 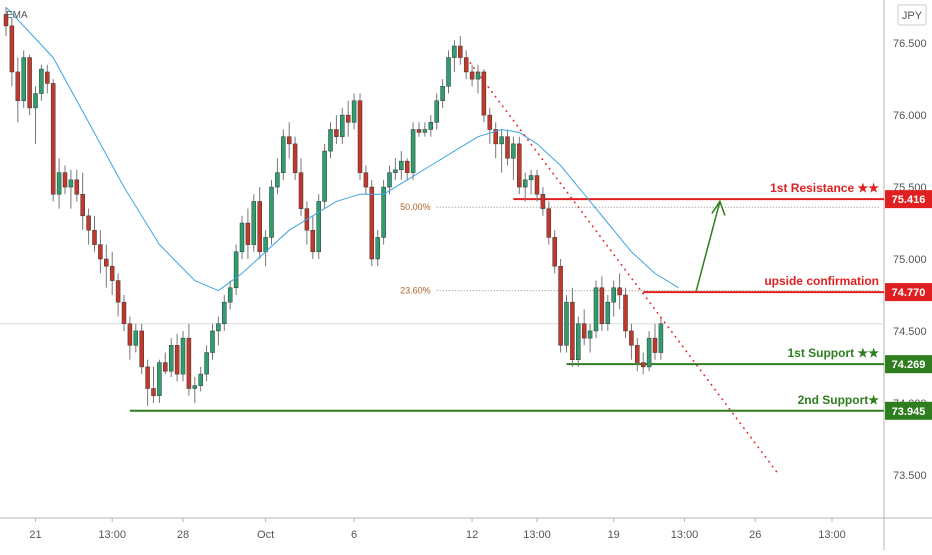 I want to click on level-price: 74.770, so click(x=909, y=293).